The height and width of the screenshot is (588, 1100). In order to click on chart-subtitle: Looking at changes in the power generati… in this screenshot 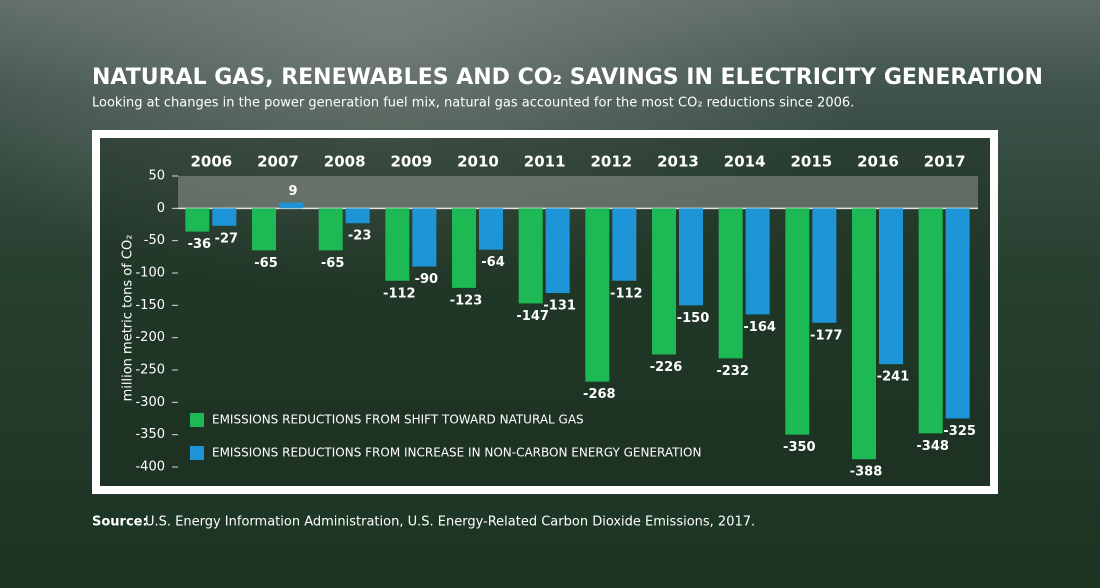, I will do `click(473, 103)`.